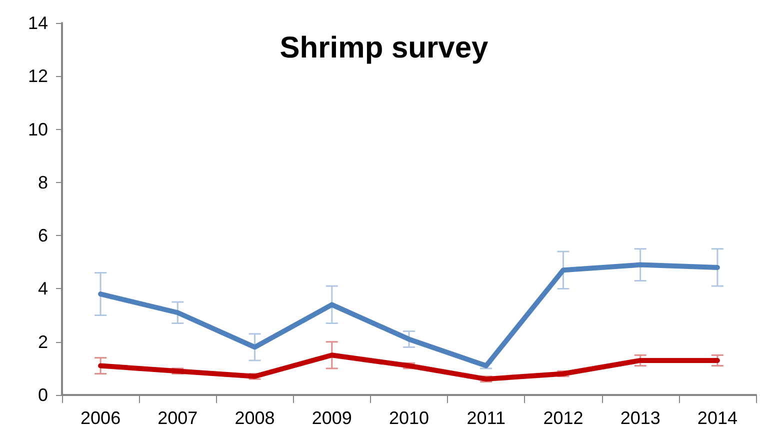 The image size is (768, 439). Describe the element at coordinates (486, 418) in the screenshot. I see `x-tick-label: 2011` at that location.